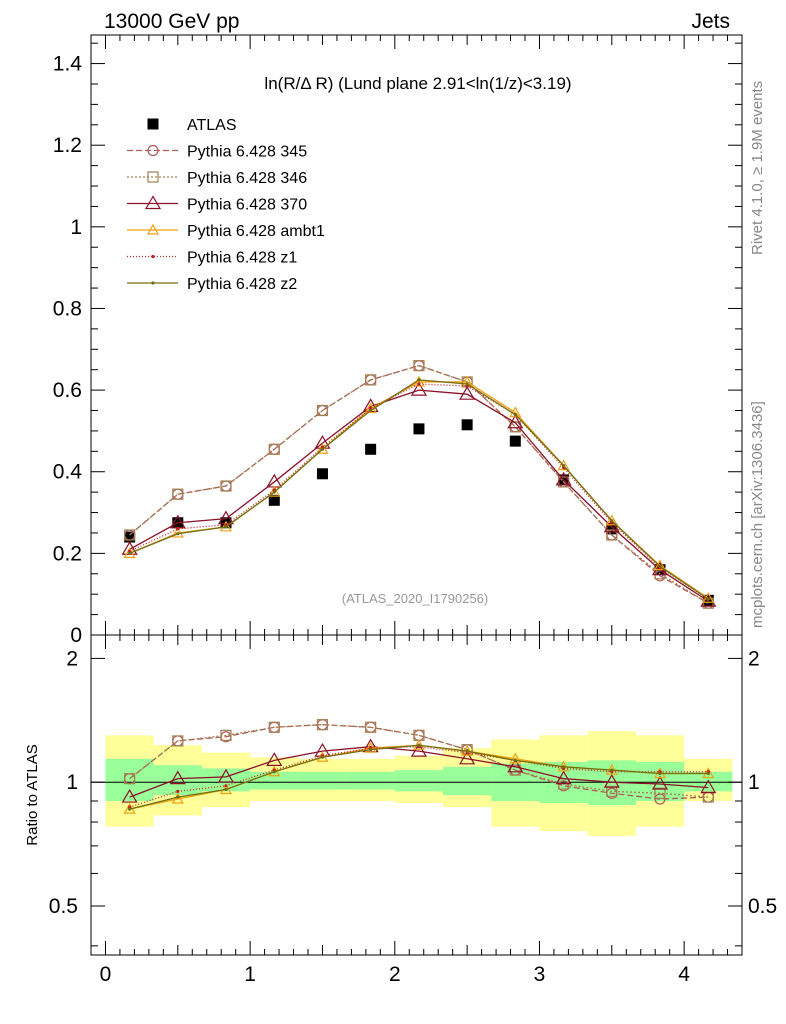 The height and width of the screenshot is (1024, 786). What do you see at coordinates (63, 906) in the screenshot?
I see `ratio-y-tick-label: 0.5` at bounding box center [63, 906].